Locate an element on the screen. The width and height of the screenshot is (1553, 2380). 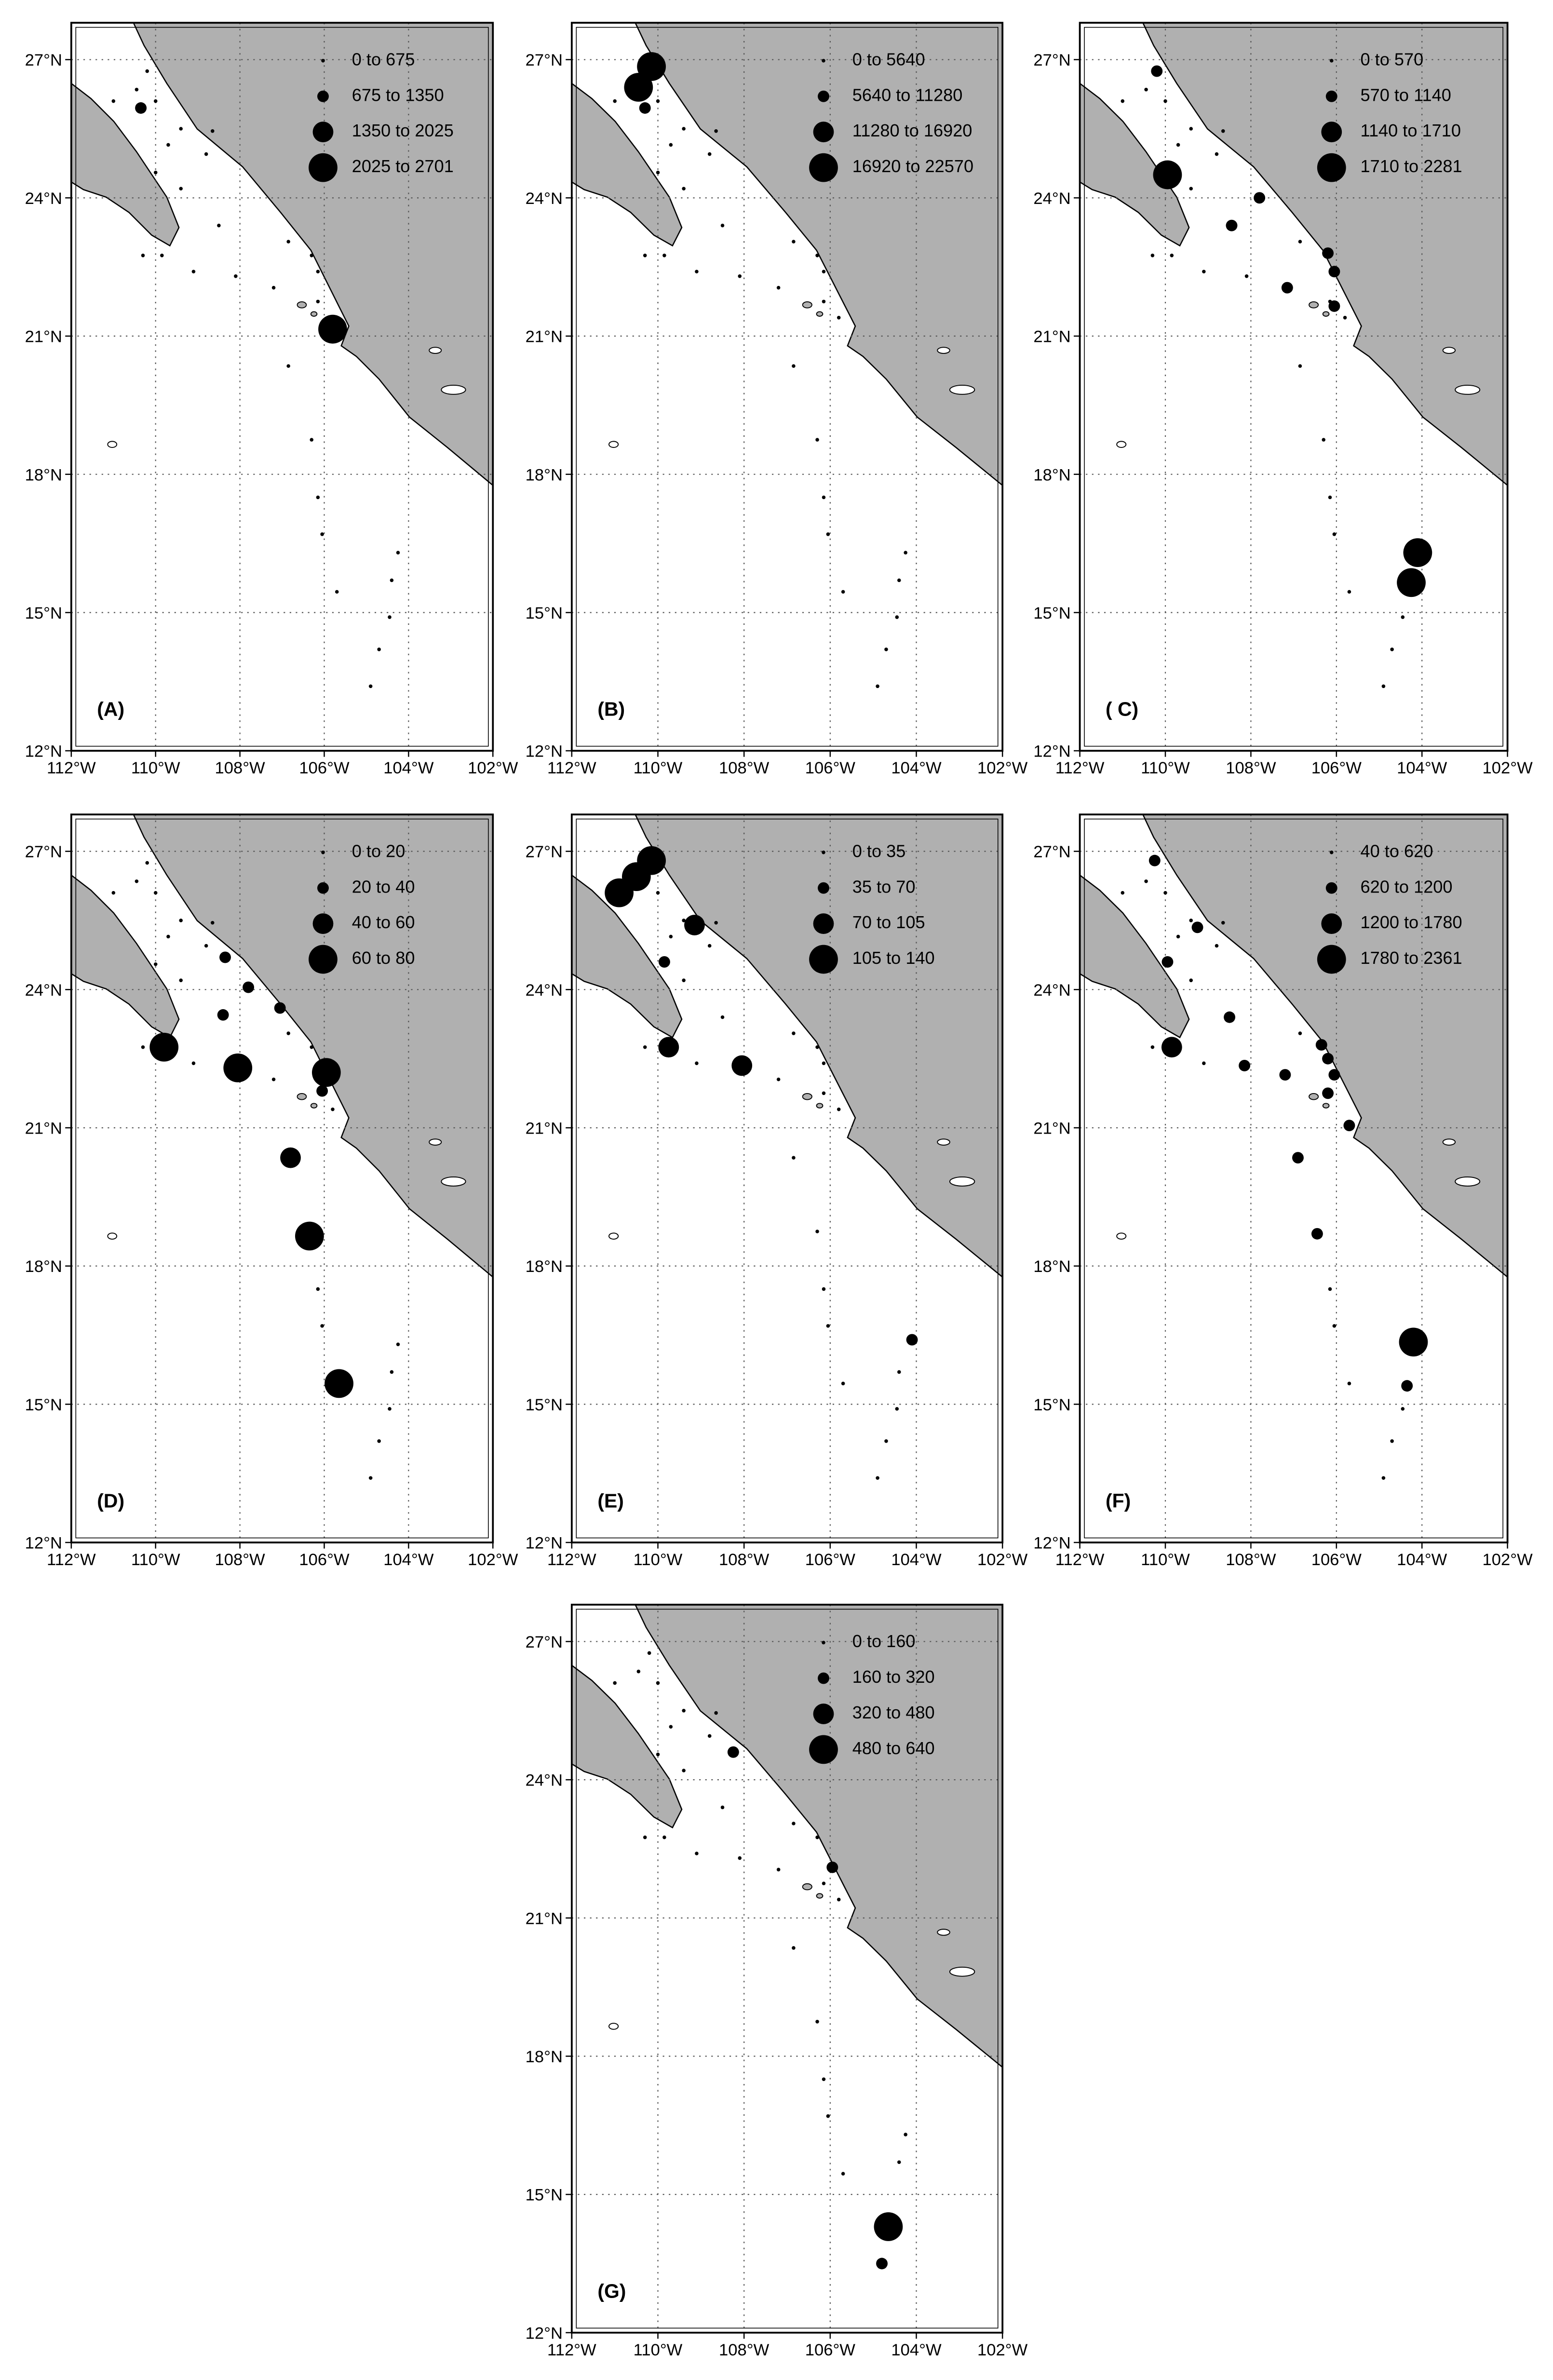
x-tick-label: 108°W is located at coordinates (1251, 768).